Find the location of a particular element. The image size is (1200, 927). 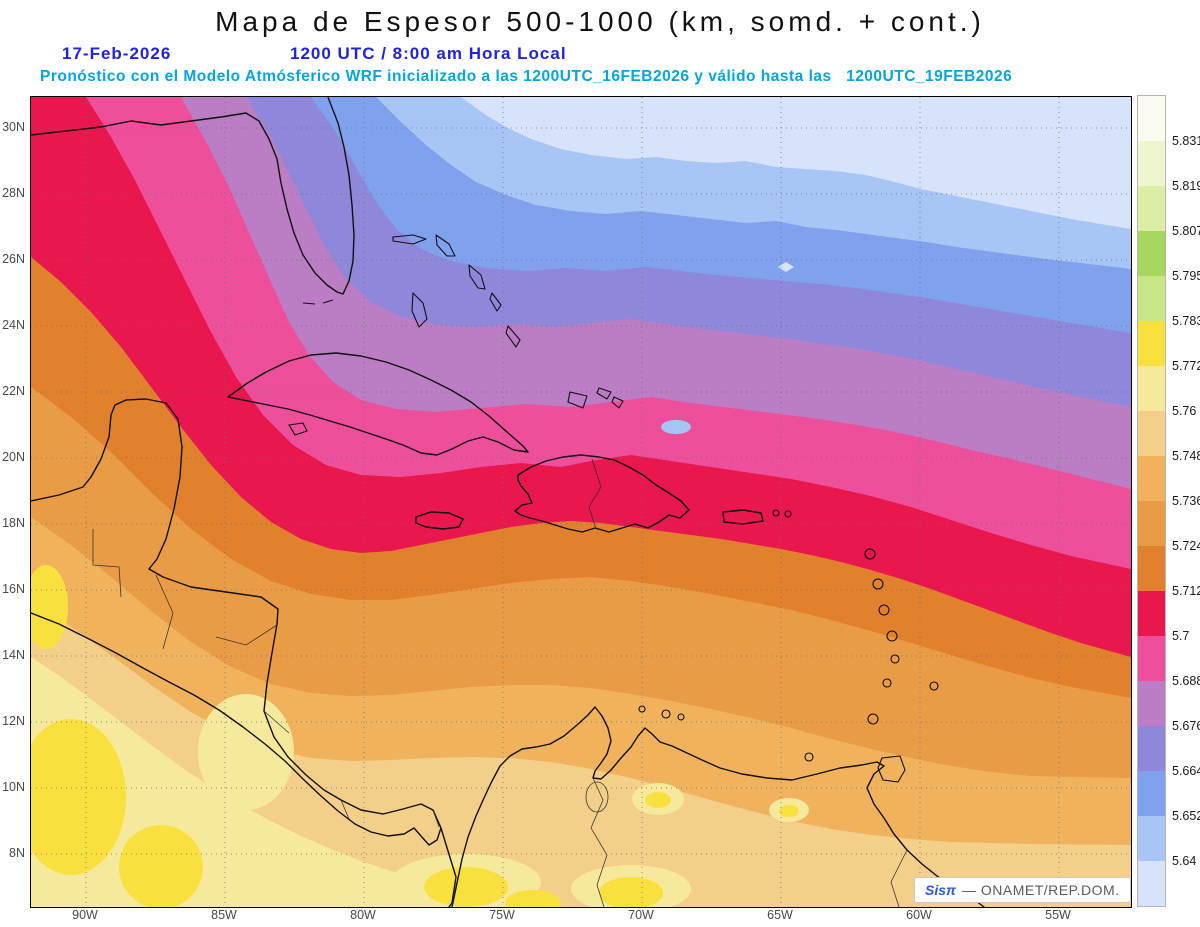

lon-label: 85W is located at coordinates (224, 915).